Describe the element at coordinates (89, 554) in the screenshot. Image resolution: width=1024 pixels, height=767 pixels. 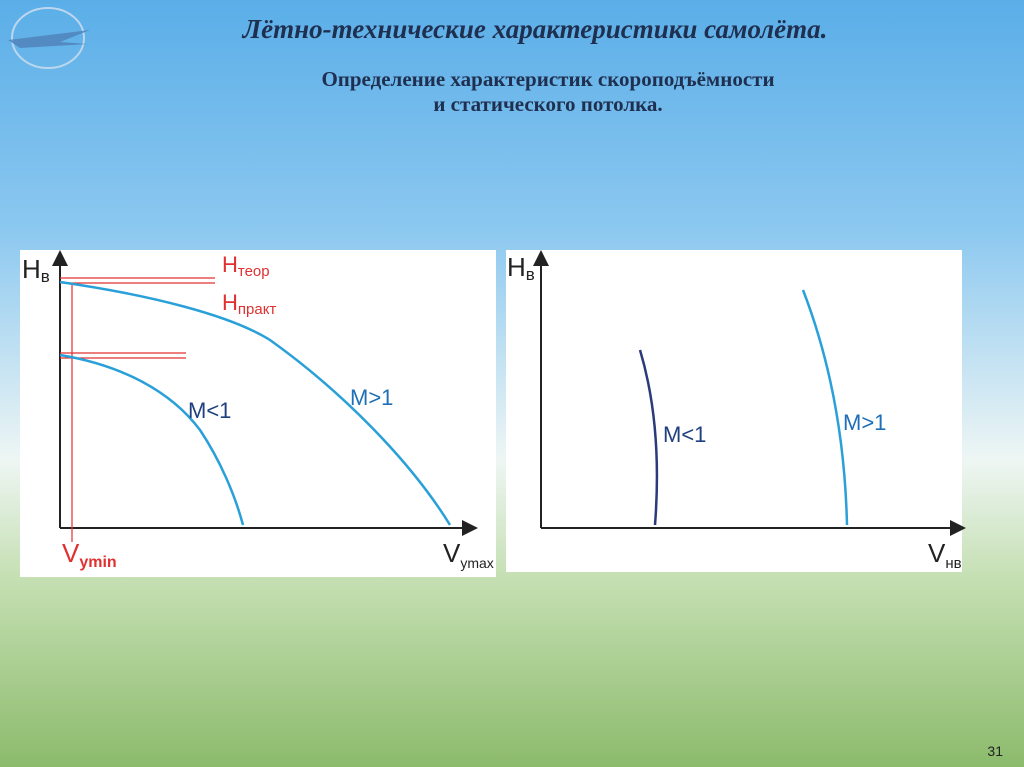
I see `x-start-label: Vymin` at that location.